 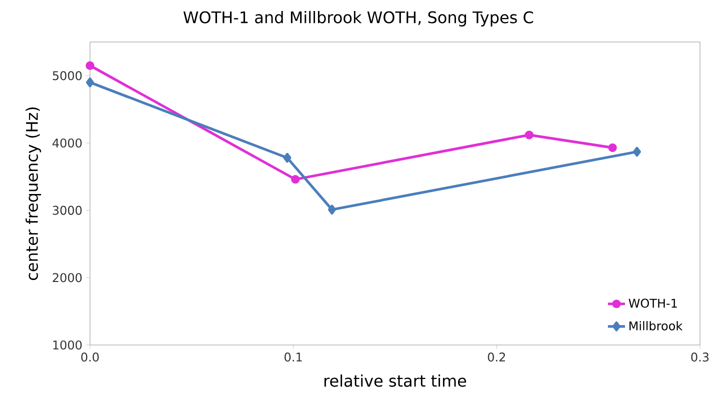 I want to click on x-tick-label: 0.1, so click(x=293, y=357).